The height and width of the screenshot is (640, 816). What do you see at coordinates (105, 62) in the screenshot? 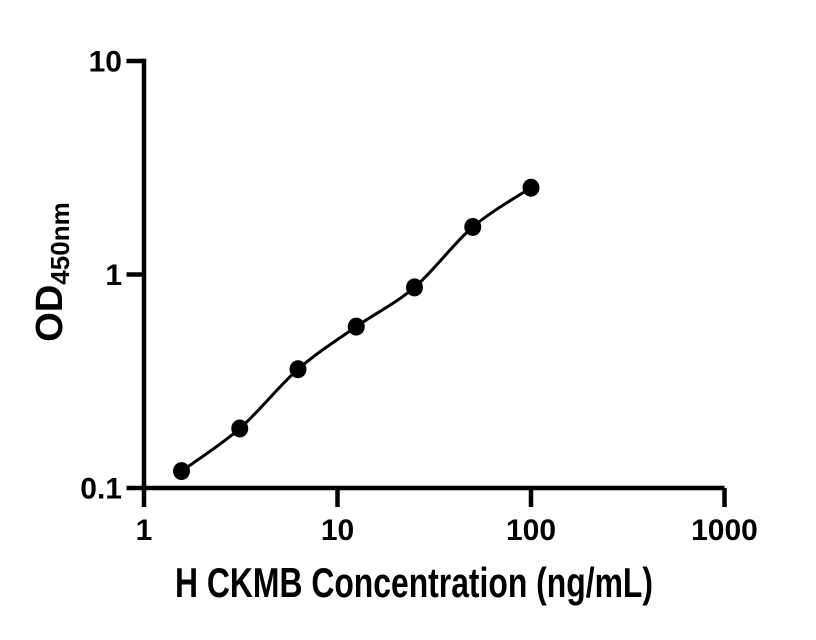
I see `y-tick-label: 10` at bounding box center [105, 62].